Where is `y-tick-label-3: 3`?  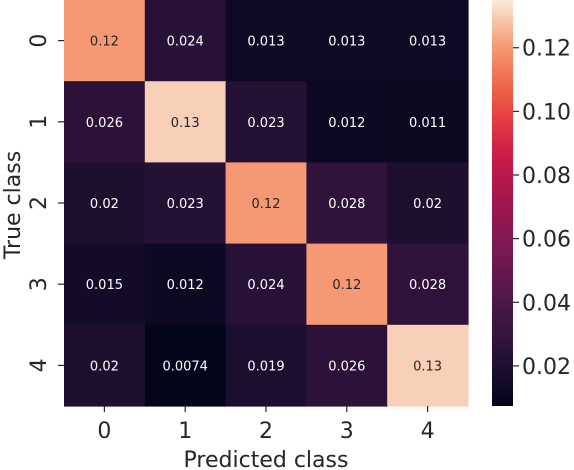 y-tick-label-3: 3 is located at coordinates (39, 284).